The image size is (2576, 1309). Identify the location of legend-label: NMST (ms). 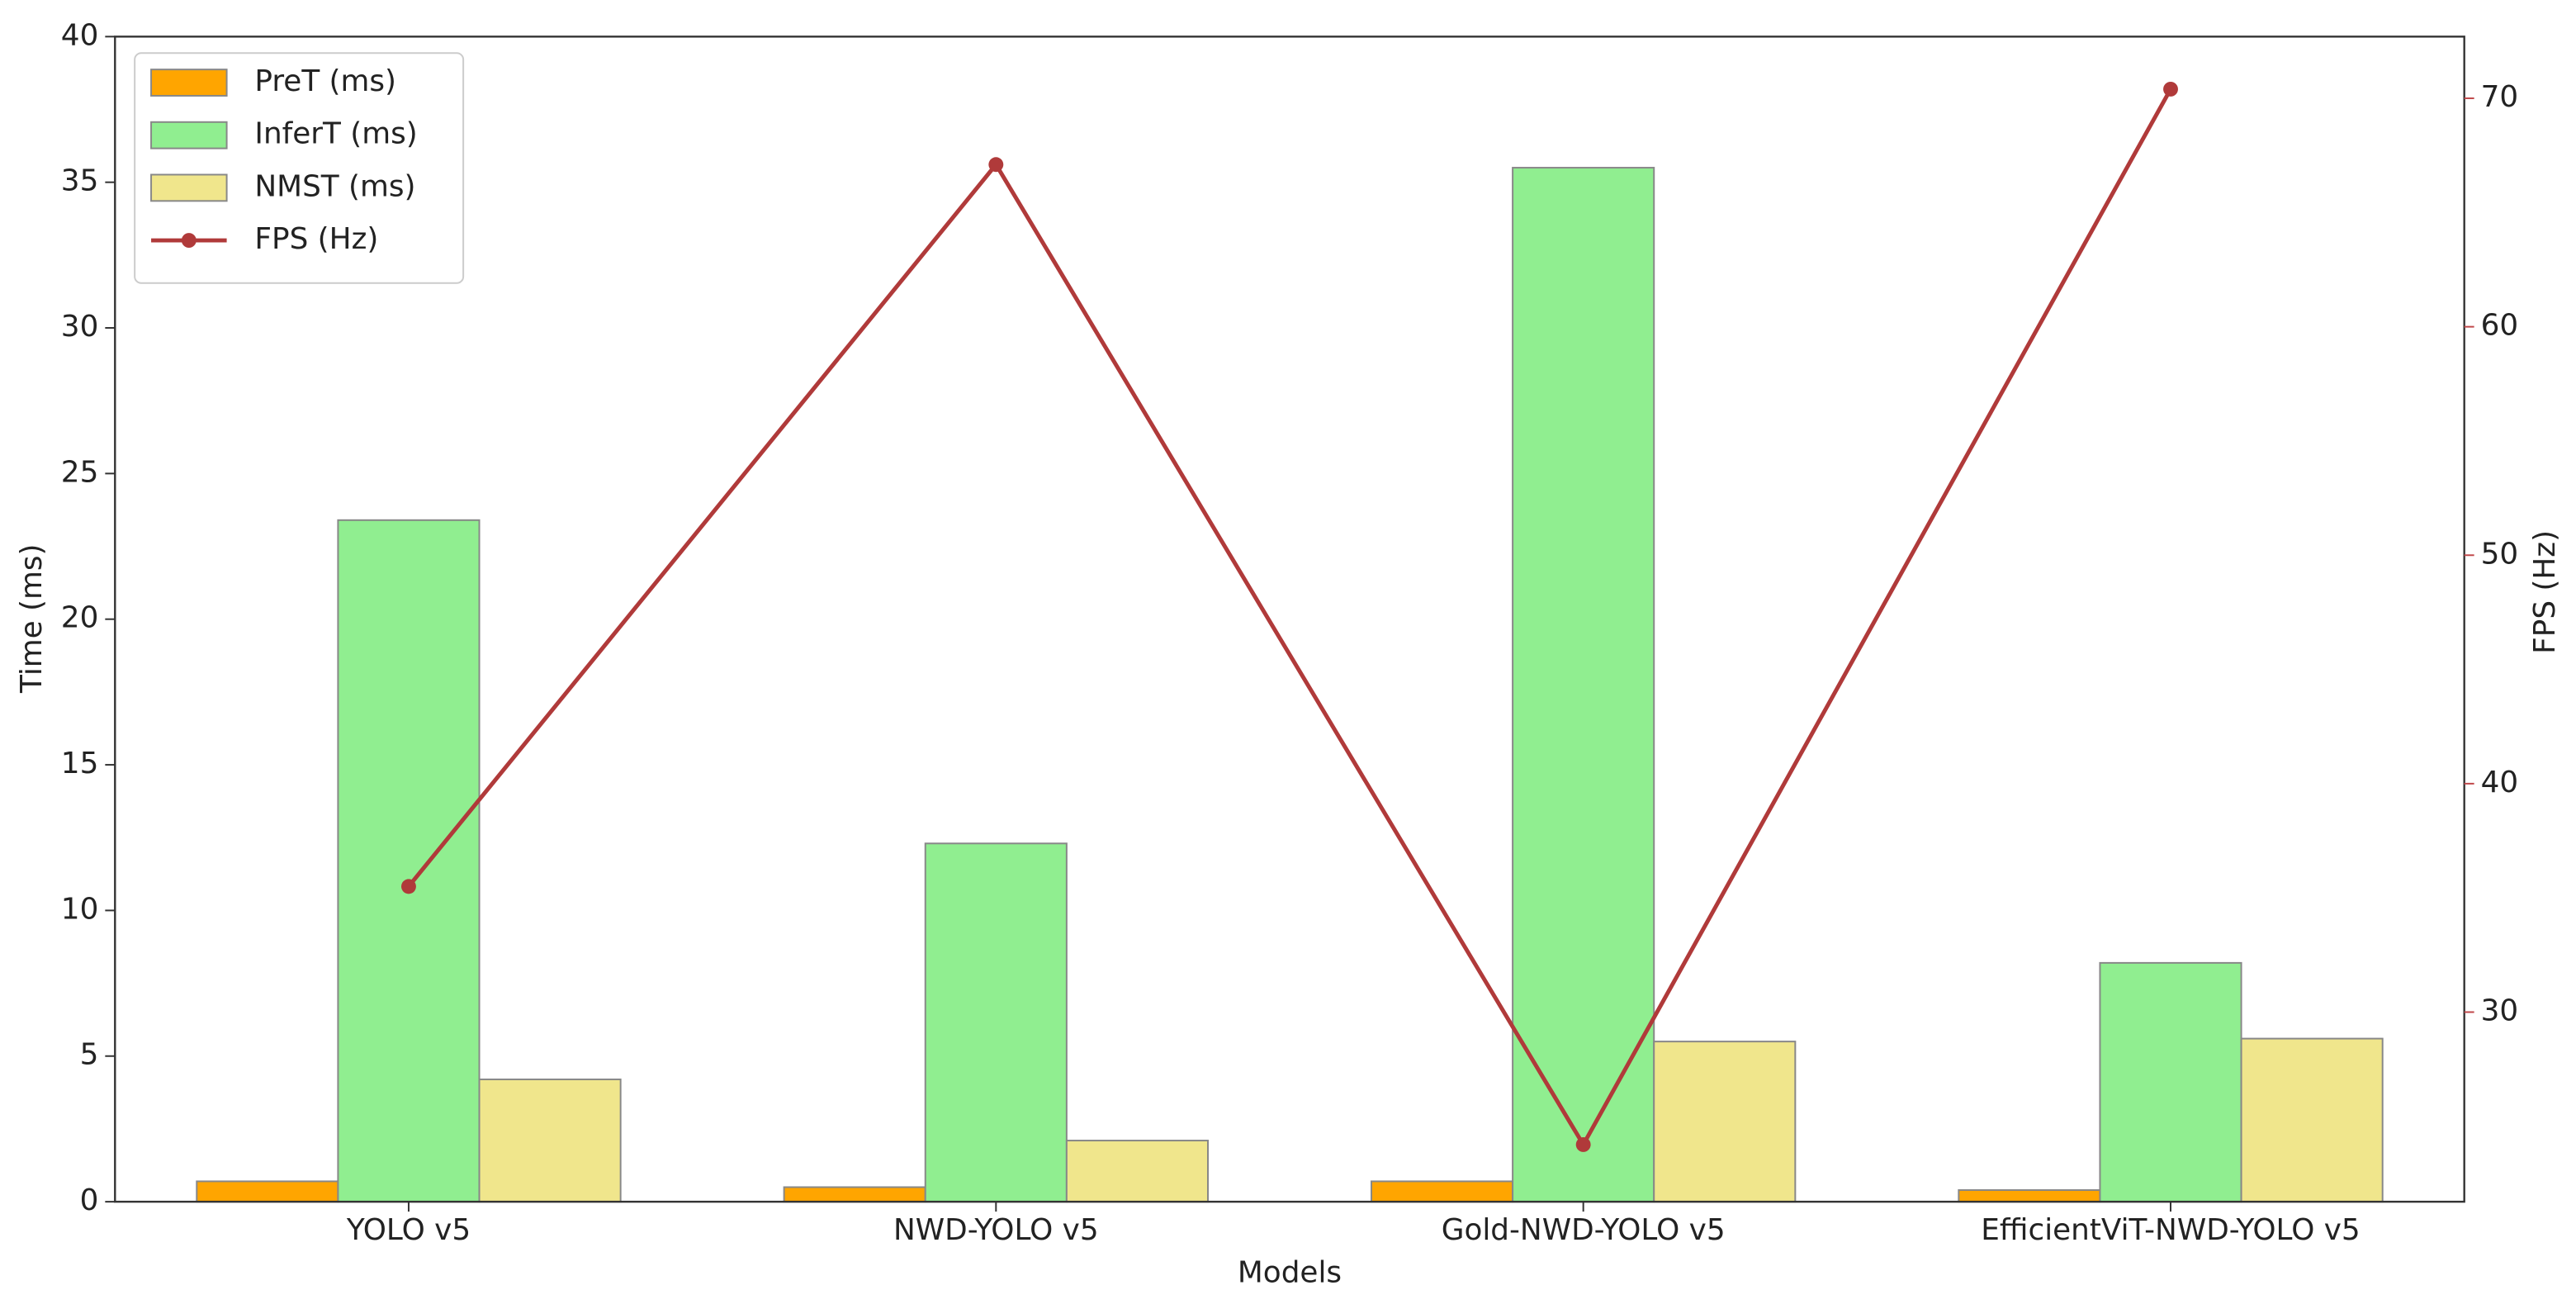
(334, 186).